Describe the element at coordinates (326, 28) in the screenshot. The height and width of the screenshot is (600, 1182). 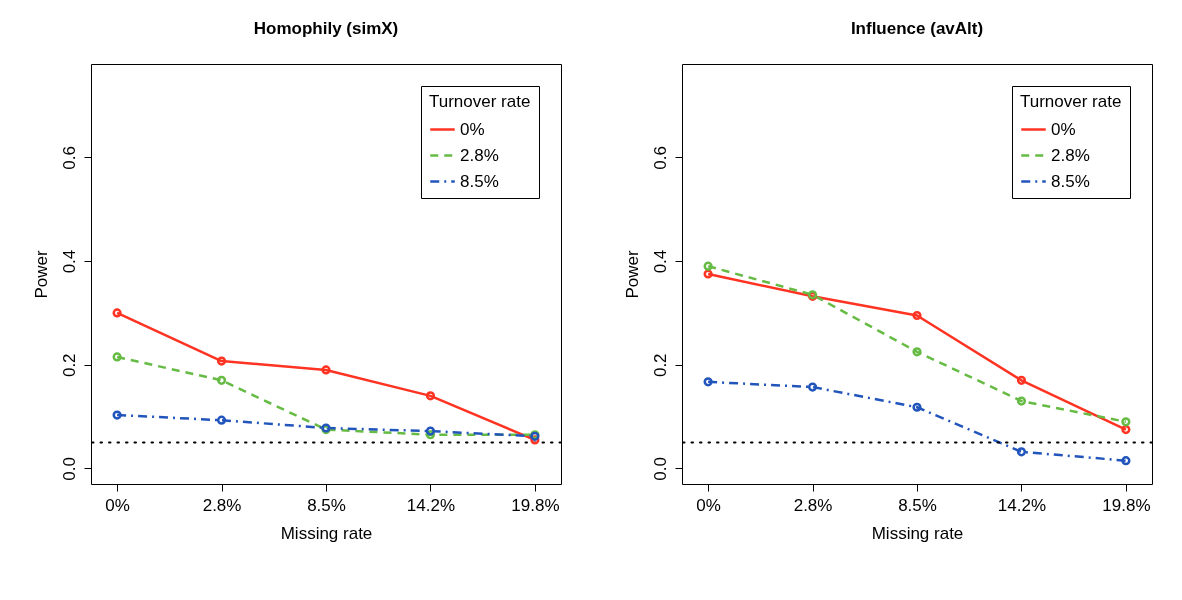
I see `chart-title: Homophily (simX)` at that location.